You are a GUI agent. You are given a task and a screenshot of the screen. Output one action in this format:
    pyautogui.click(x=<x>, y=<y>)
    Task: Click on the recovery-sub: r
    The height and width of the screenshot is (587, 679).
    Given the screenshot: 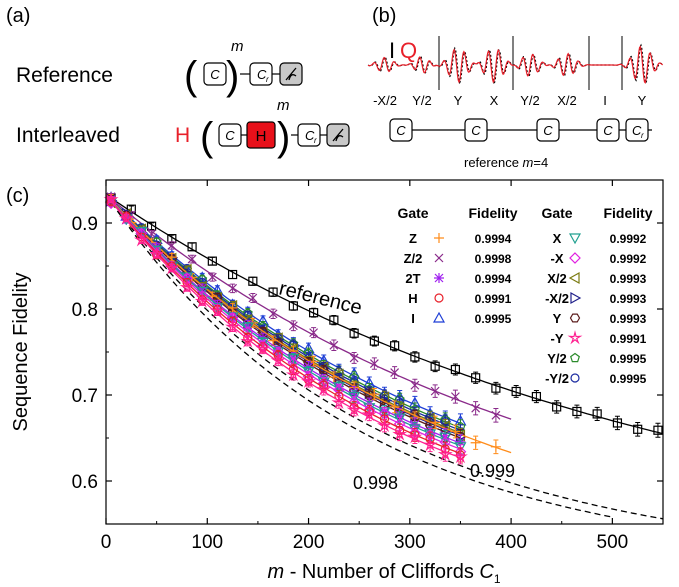 What is the action you would take?
    pyautogui.click(x=642, y=135)
    